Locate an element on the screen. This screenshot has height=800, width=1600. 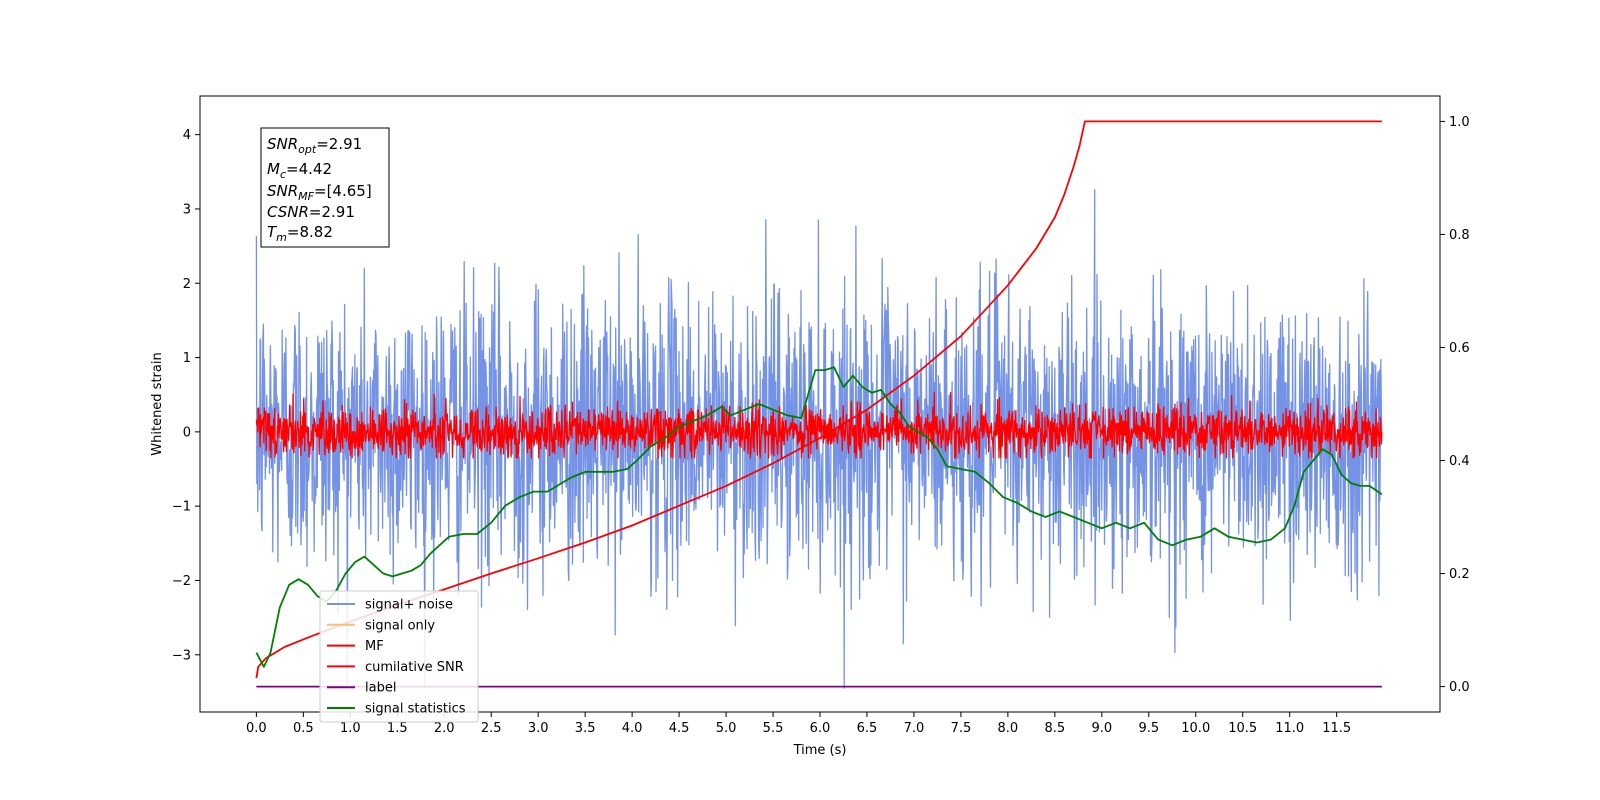
svg-text: Mc=4.42 is located at coordinates (299, 170).